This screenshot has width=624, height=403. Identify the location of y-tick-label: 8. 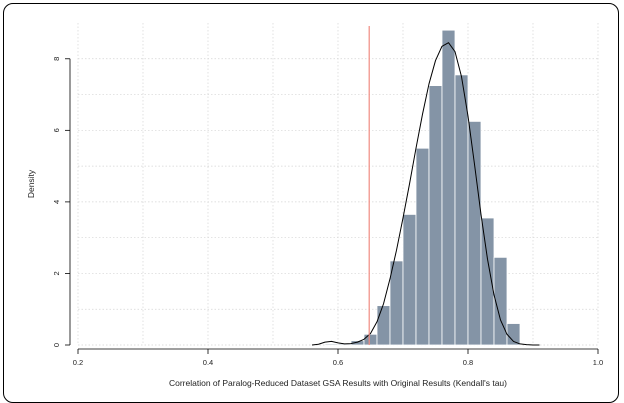
(56, 59).